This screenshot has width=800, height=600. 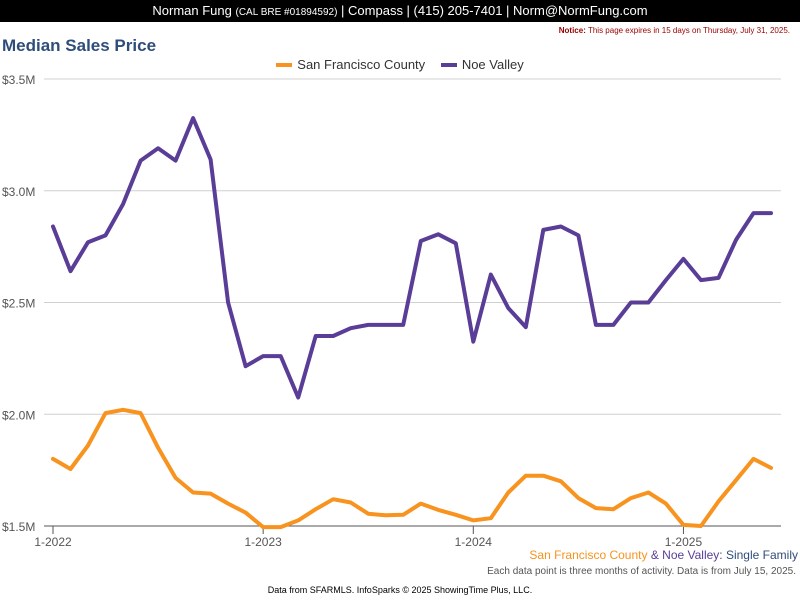 I want to click on legend-item-nv: Noe Valley, so click(x=482, y=64).